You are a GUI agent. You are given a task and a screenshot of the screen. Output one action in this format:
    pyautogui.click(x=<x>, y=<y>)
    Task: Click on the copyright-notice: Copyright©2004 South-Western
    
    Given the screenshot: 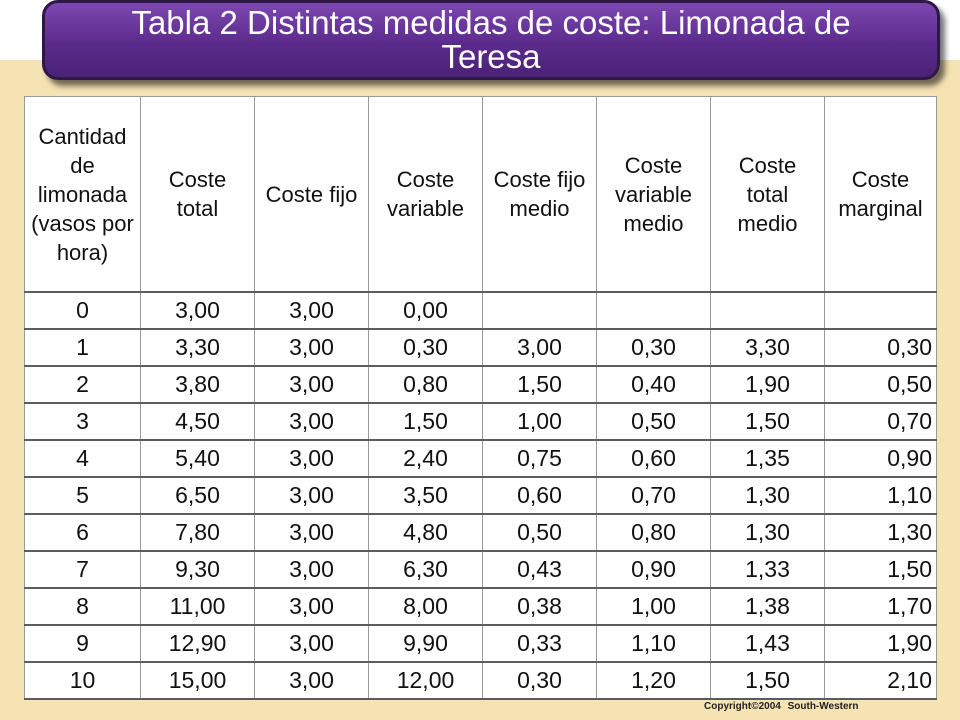 What is the action you would take?
    pyautogui.click(x=781, y=706)
    